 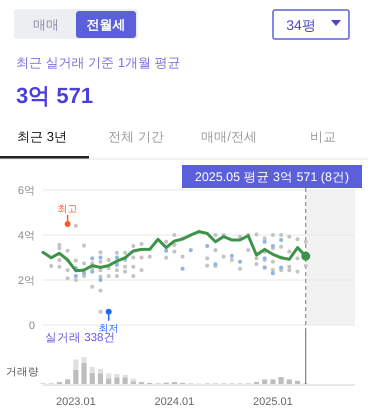 I want to click on text: 전월세, so click(x=106, y=24).